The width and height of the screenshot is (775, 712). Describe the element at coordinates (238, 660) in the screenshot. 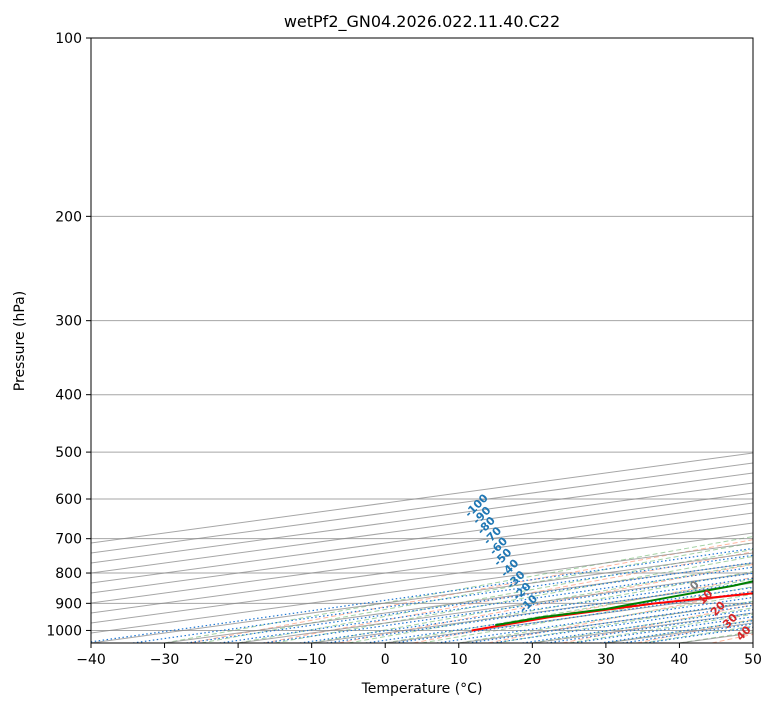

I see `x-tick-label: −20` at that location.